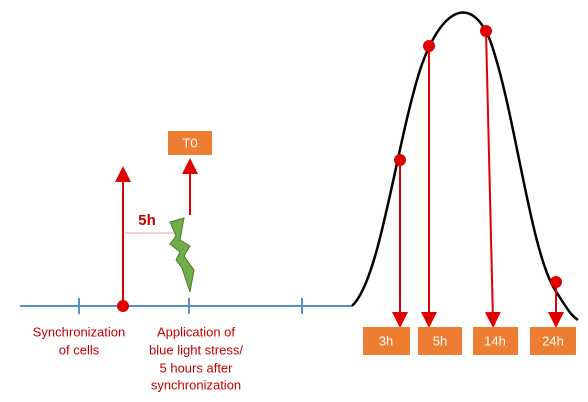 The image size is (588, 402). What do you see at coordinates (197, 367) in the screenshot?
I see `stress-label: 5 hours after` at bounding box center [197, 367].